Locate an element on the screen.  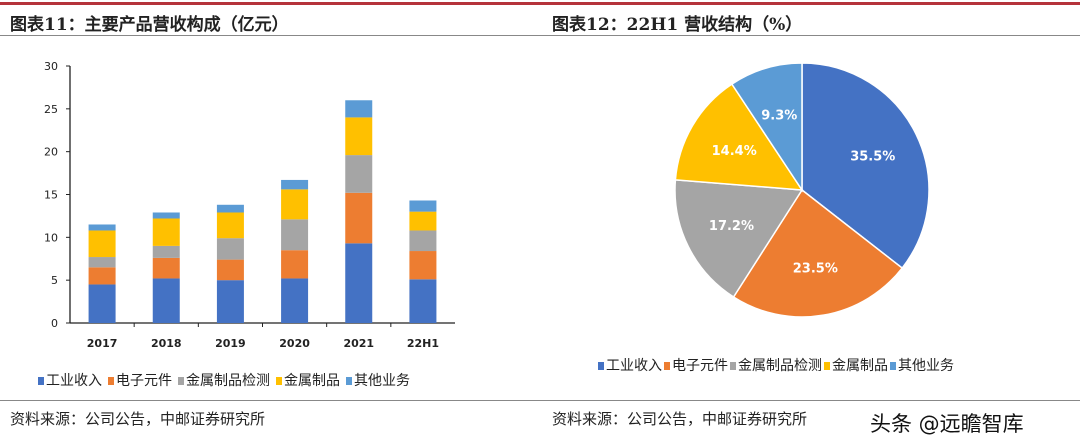
pie-slice-label: 17.2% is located at coordinates (731, 226).